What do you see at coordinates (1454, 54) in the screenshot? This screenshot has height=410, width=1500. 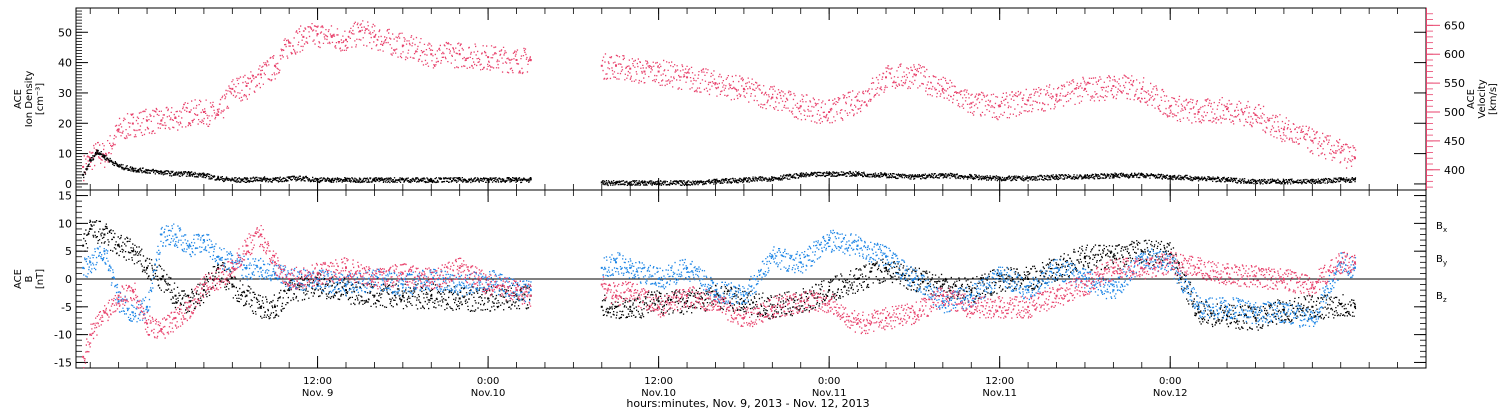 I see `velocity-tick-label: 600` at bounding box center [1454, 54].